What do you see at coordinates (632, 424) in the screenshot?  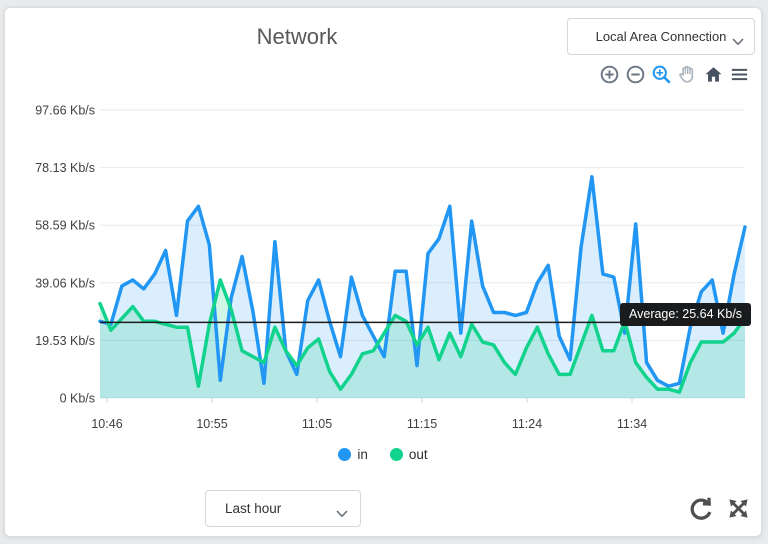 I see `x-tick-label: 11:34` at bounding box center [632, 424].